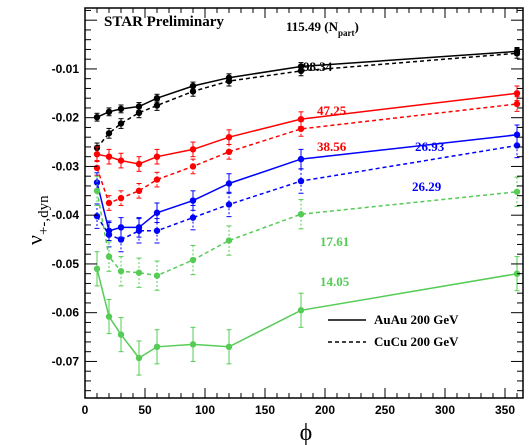 This screenshot has height=445, width=529. Describe the element at coordinates (164, 22) in the screenshot. I see `chart-title: STAR Preliminary` at that location.